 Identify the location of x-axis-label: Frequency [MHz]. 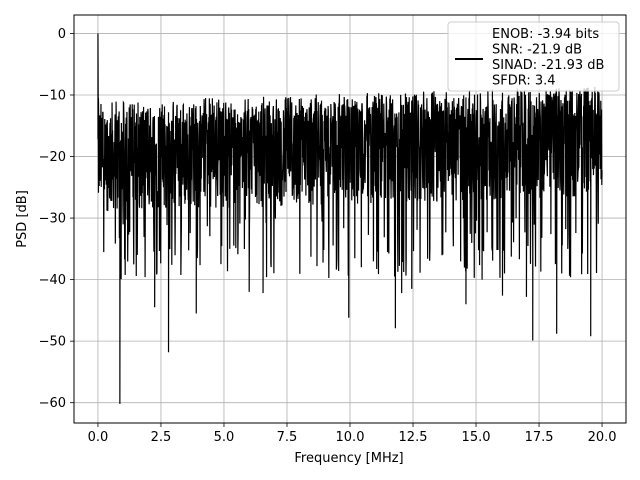
(348, 458).